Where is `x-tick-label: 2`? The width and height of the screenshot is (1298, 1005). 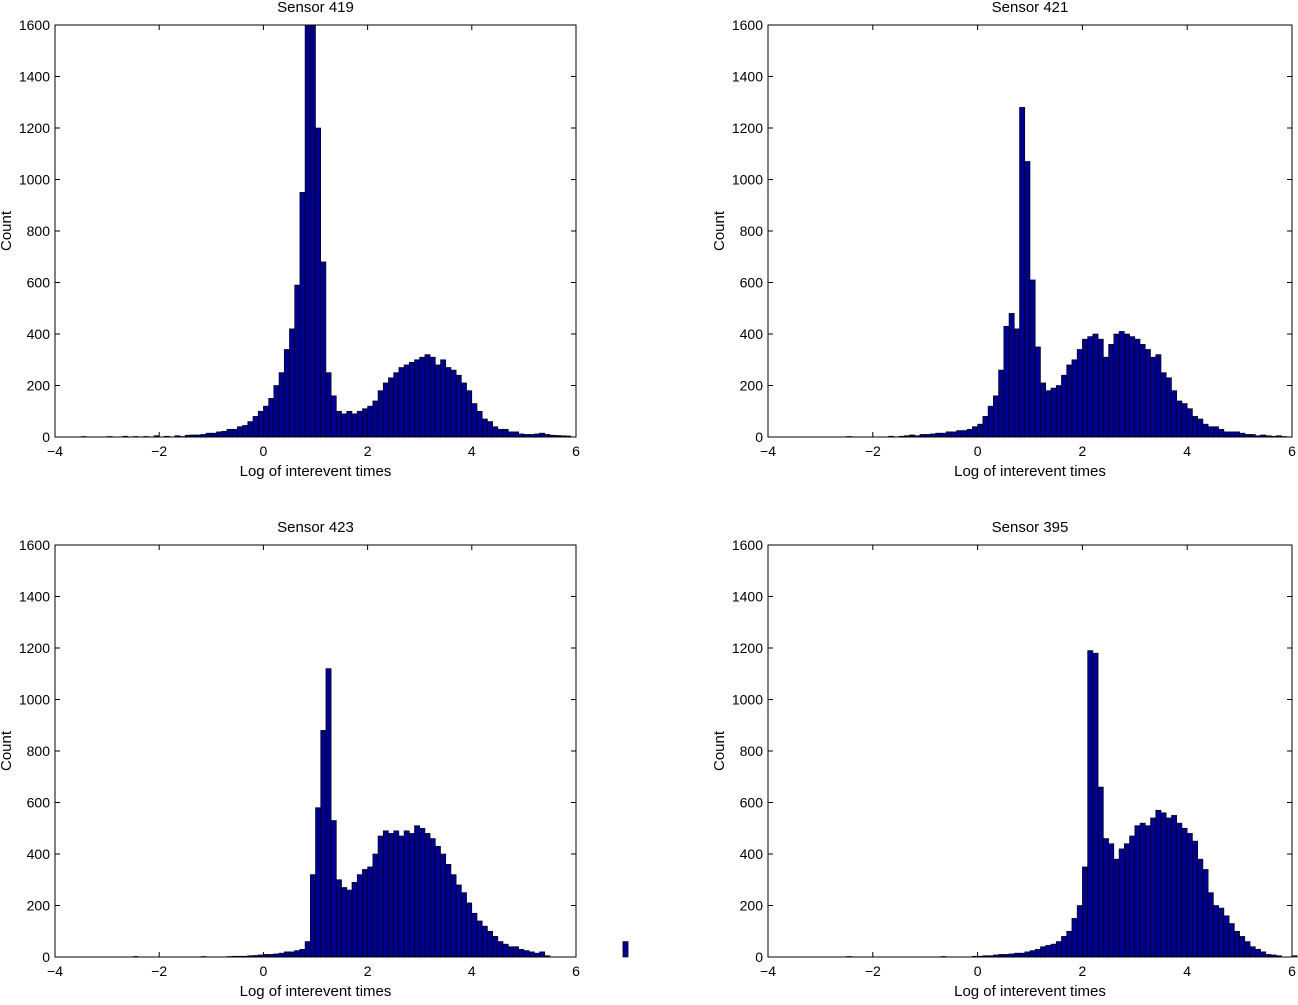
x-tick-label: 2 is located at coordinates (1083, 971).